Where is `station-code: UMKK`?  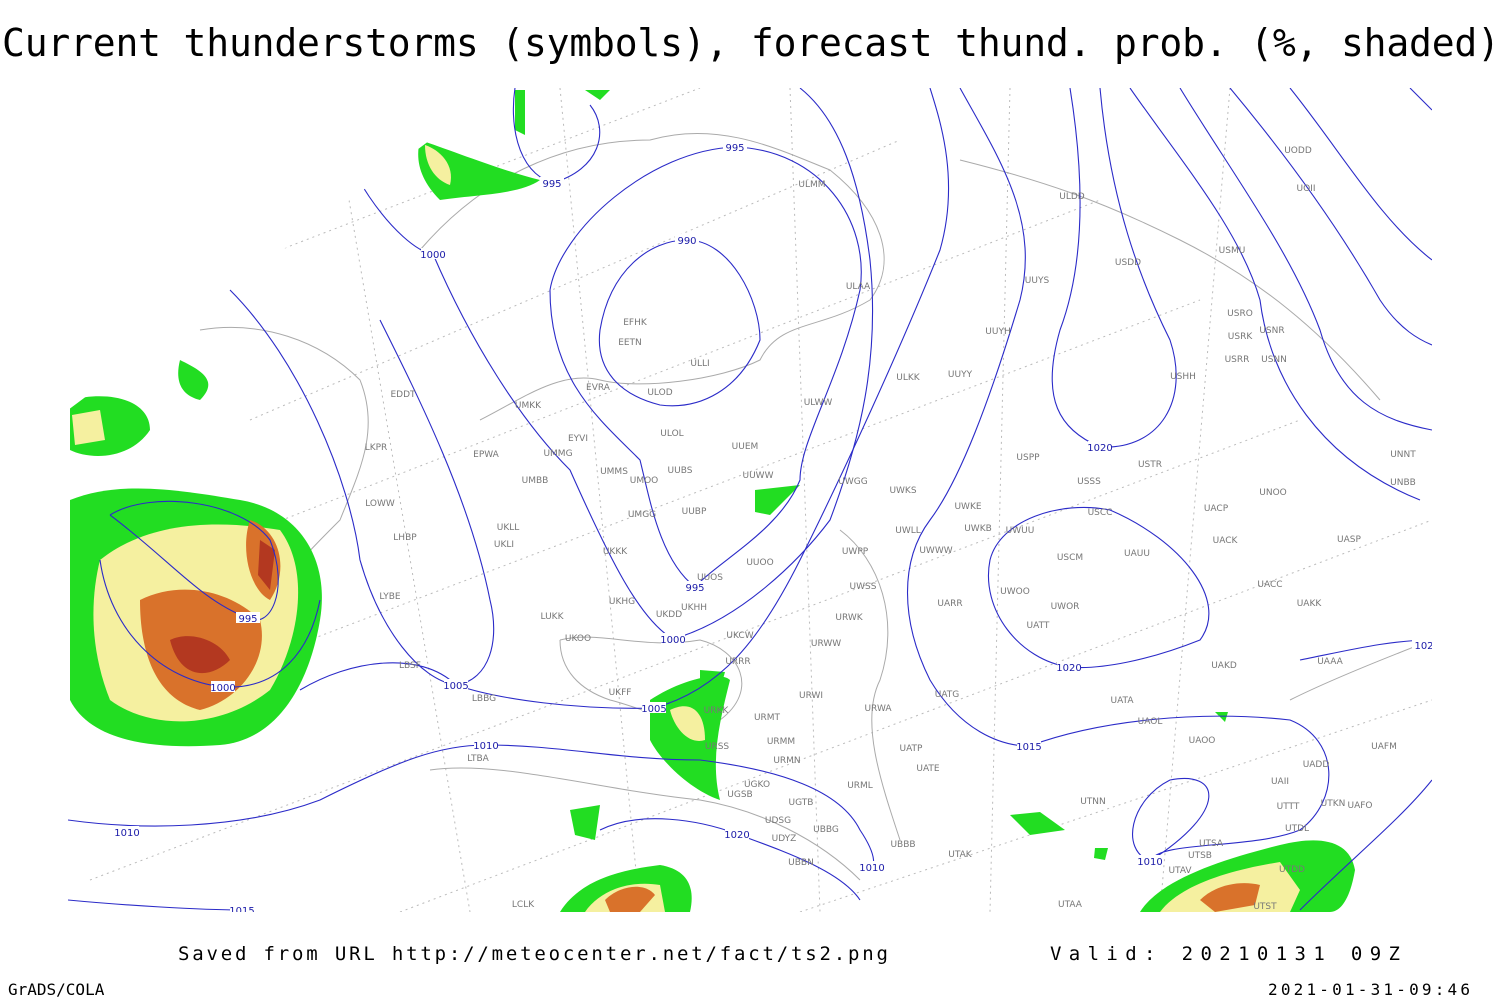
station-code: UMKK is located at coordinates (528, 406).